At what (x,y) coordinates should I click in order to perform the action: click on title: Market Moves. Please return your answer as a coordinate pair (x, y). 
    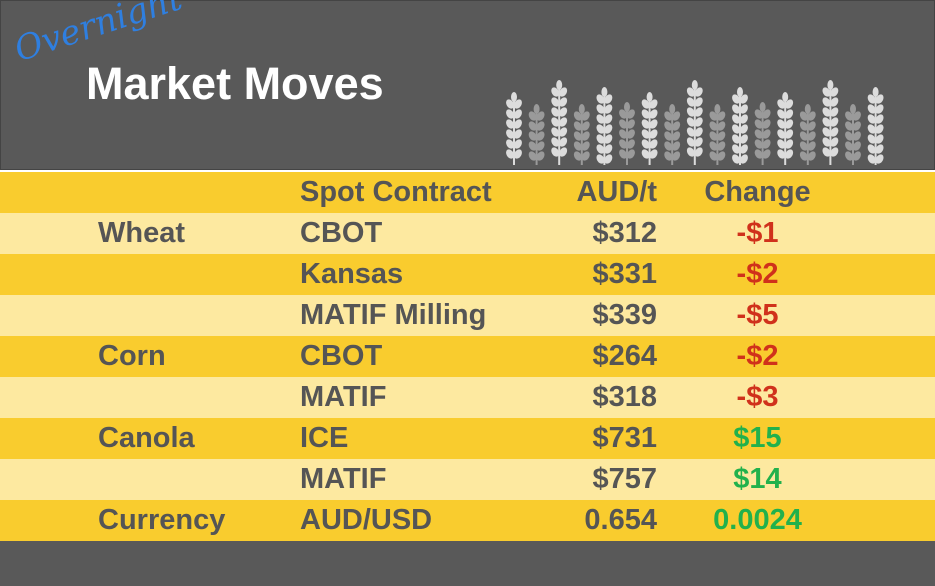
    Looking at the image, I should click on (235, 83).